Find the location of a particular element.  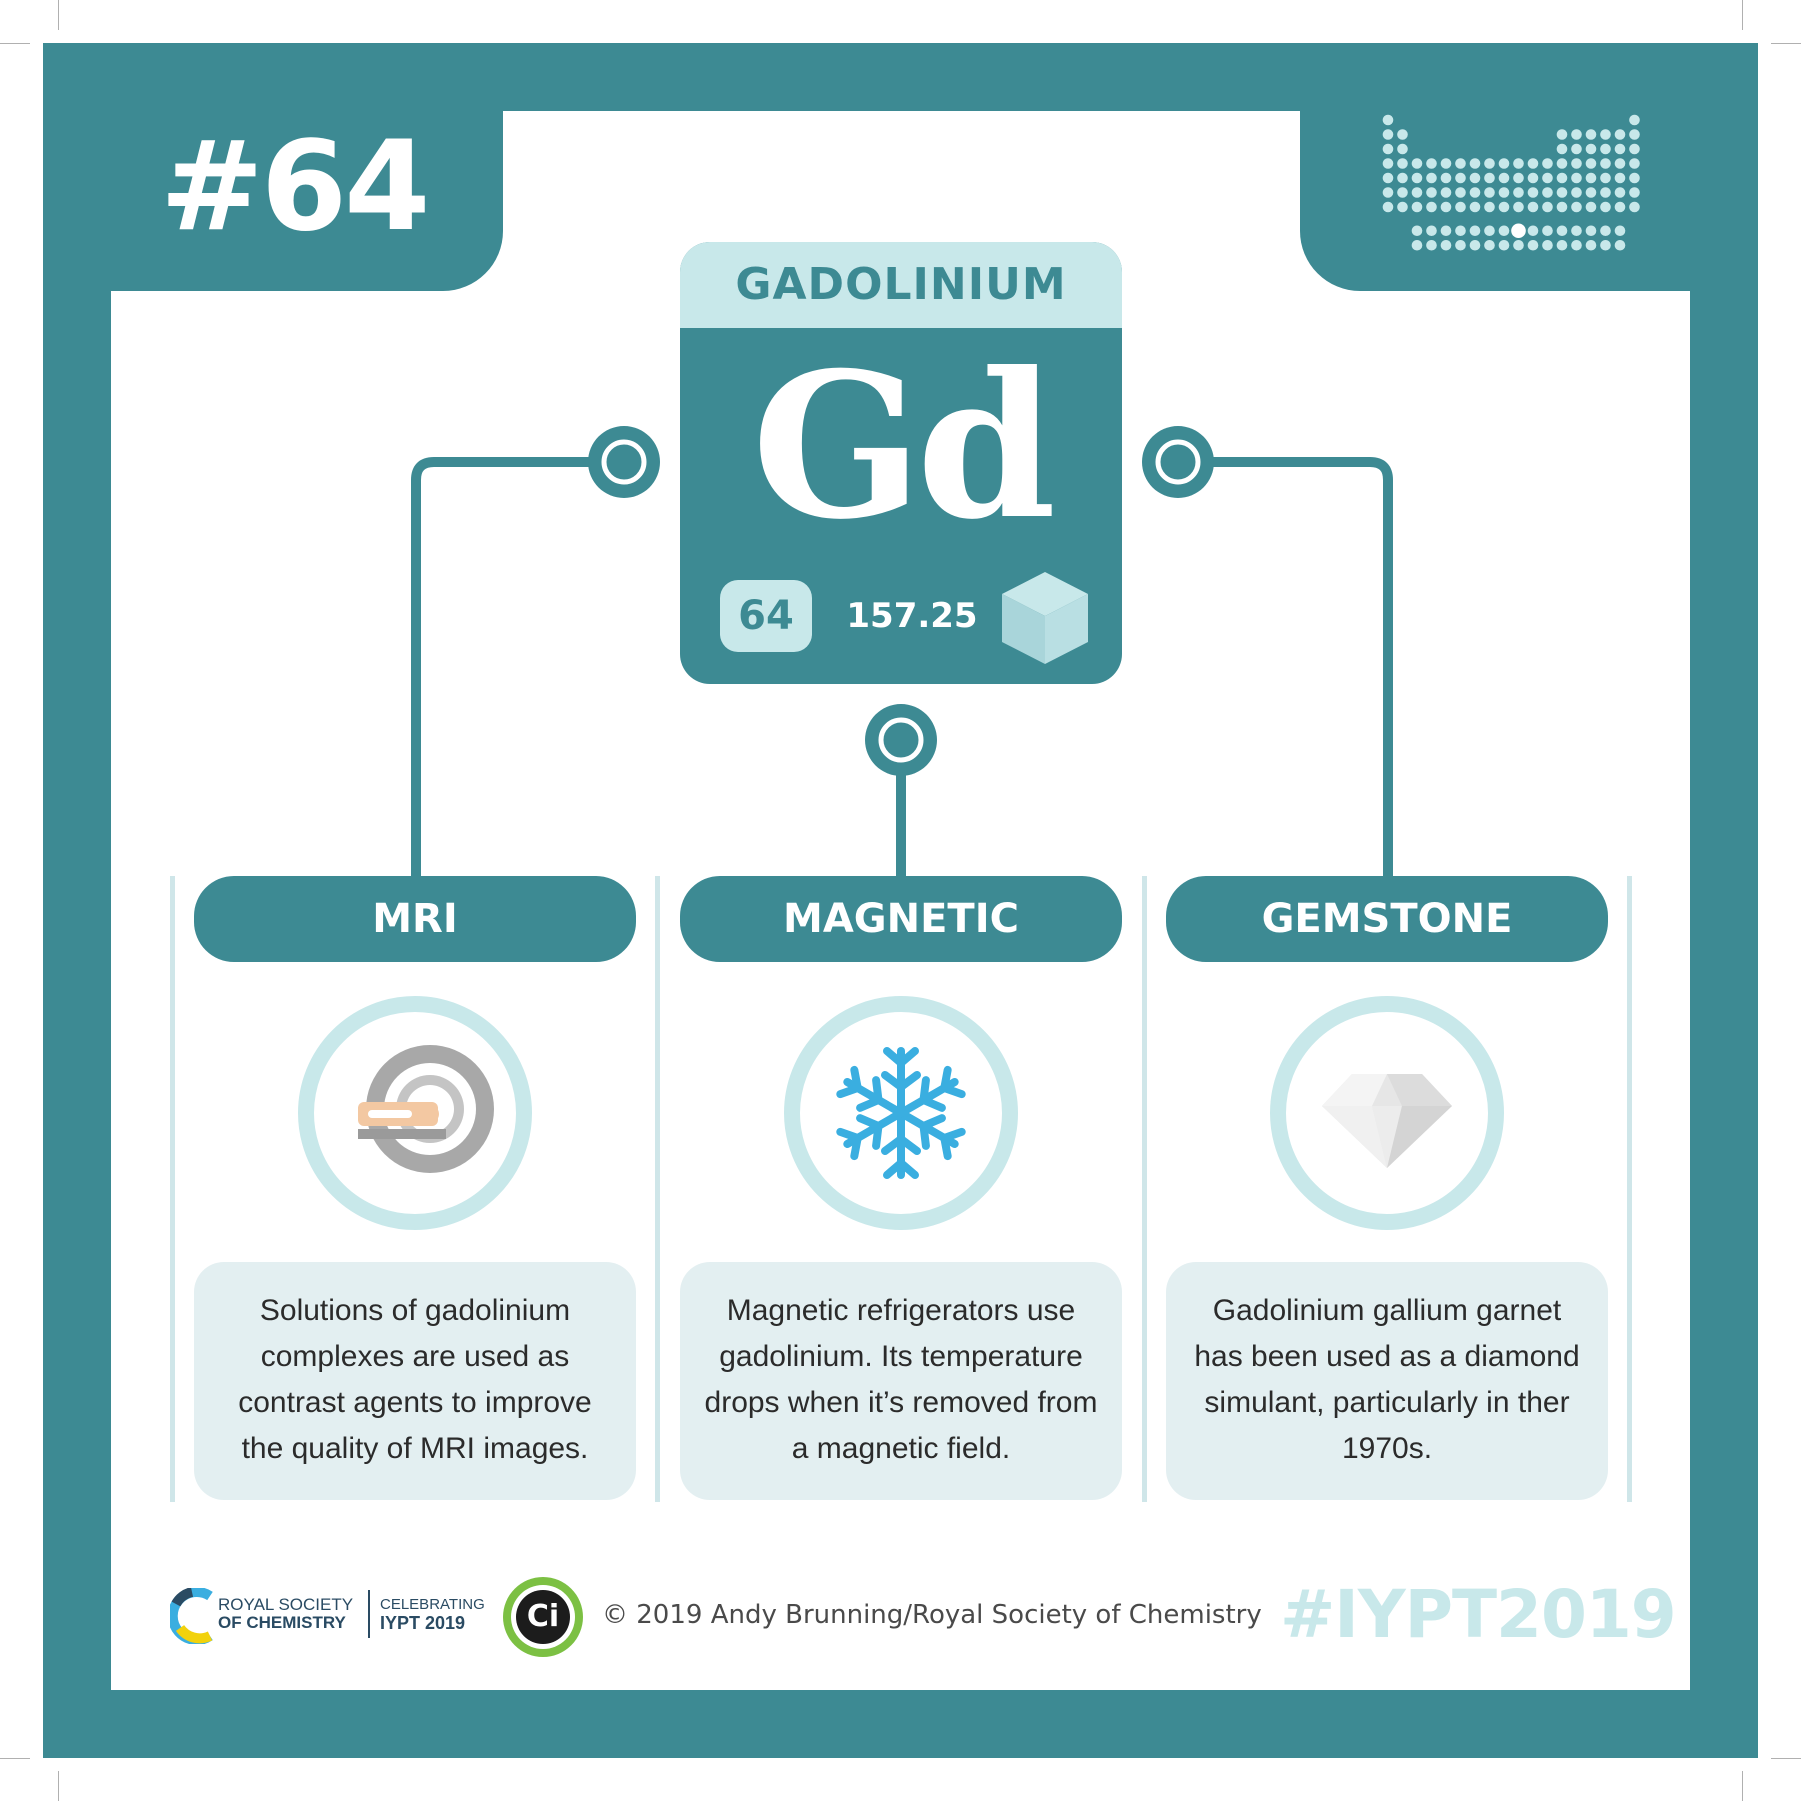

use-title-magnetic-cooling: MAGNETIC COOLING is located at coordinates (901, 952).